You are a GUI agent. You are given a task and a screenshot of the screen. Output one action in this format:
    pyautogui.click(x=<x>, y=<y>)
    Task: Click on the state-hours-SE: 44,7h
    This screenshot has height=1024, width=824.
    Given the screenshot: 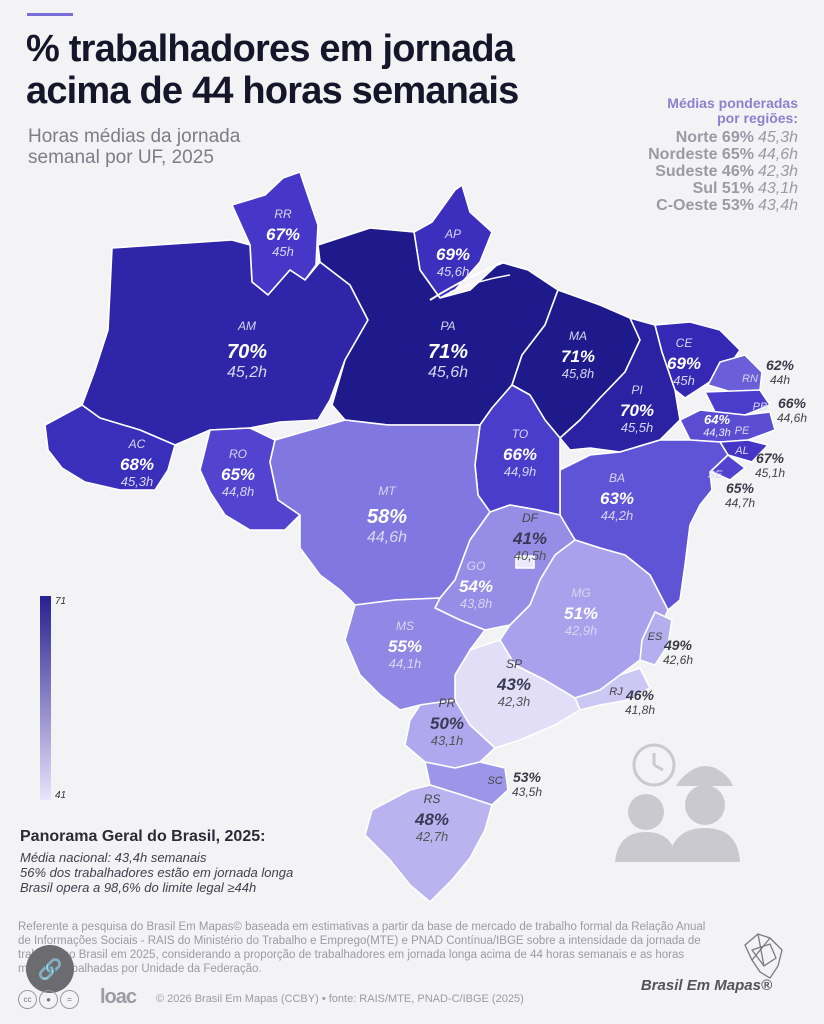 What is the action you would take?
    pyautogui.click(x=740, y=503)
    